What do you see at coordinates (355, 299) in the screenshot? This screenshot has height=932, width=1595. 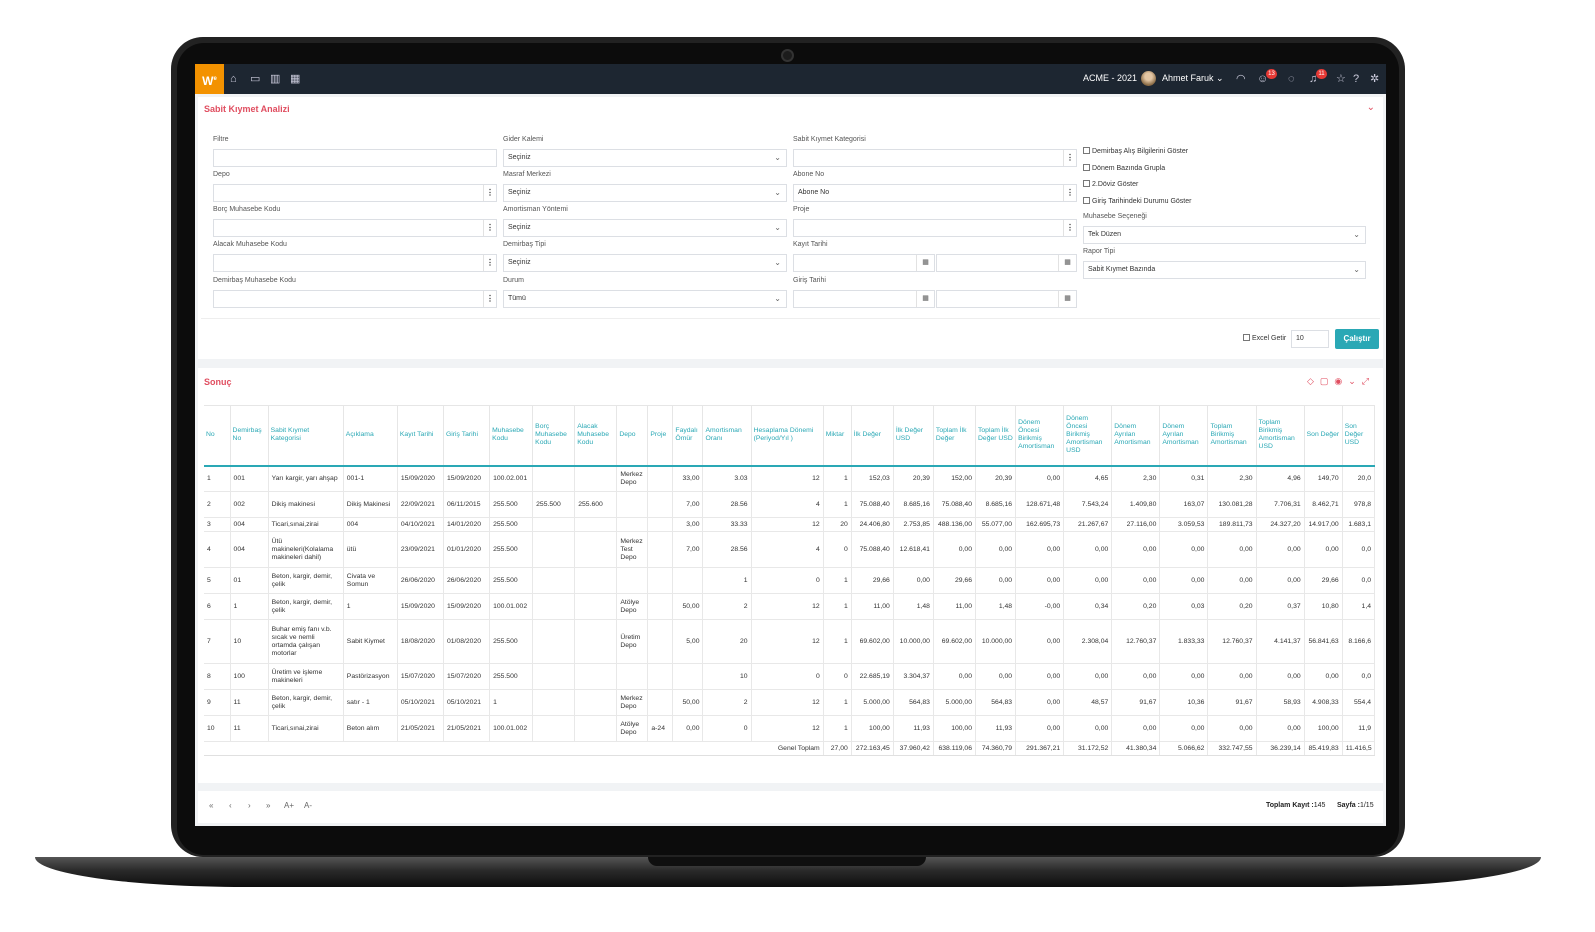 I see `demirbas-muhasebe-input: ⋮` at bounding box center [355, 299].